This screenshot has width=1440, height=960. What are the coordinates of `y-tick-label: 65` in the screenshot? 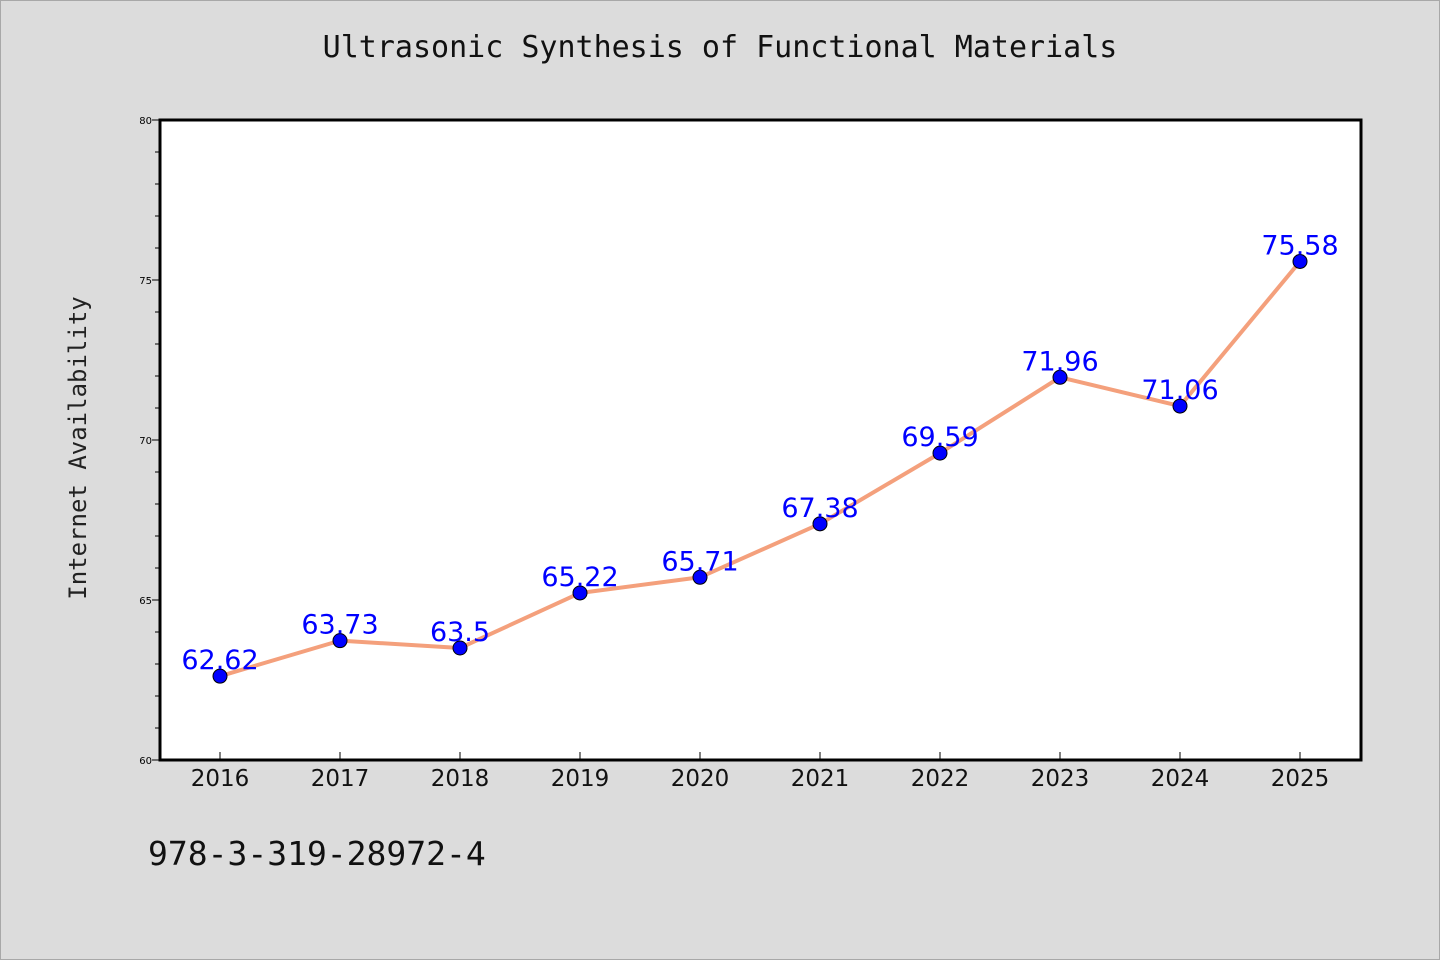 It's located at (145, 601).